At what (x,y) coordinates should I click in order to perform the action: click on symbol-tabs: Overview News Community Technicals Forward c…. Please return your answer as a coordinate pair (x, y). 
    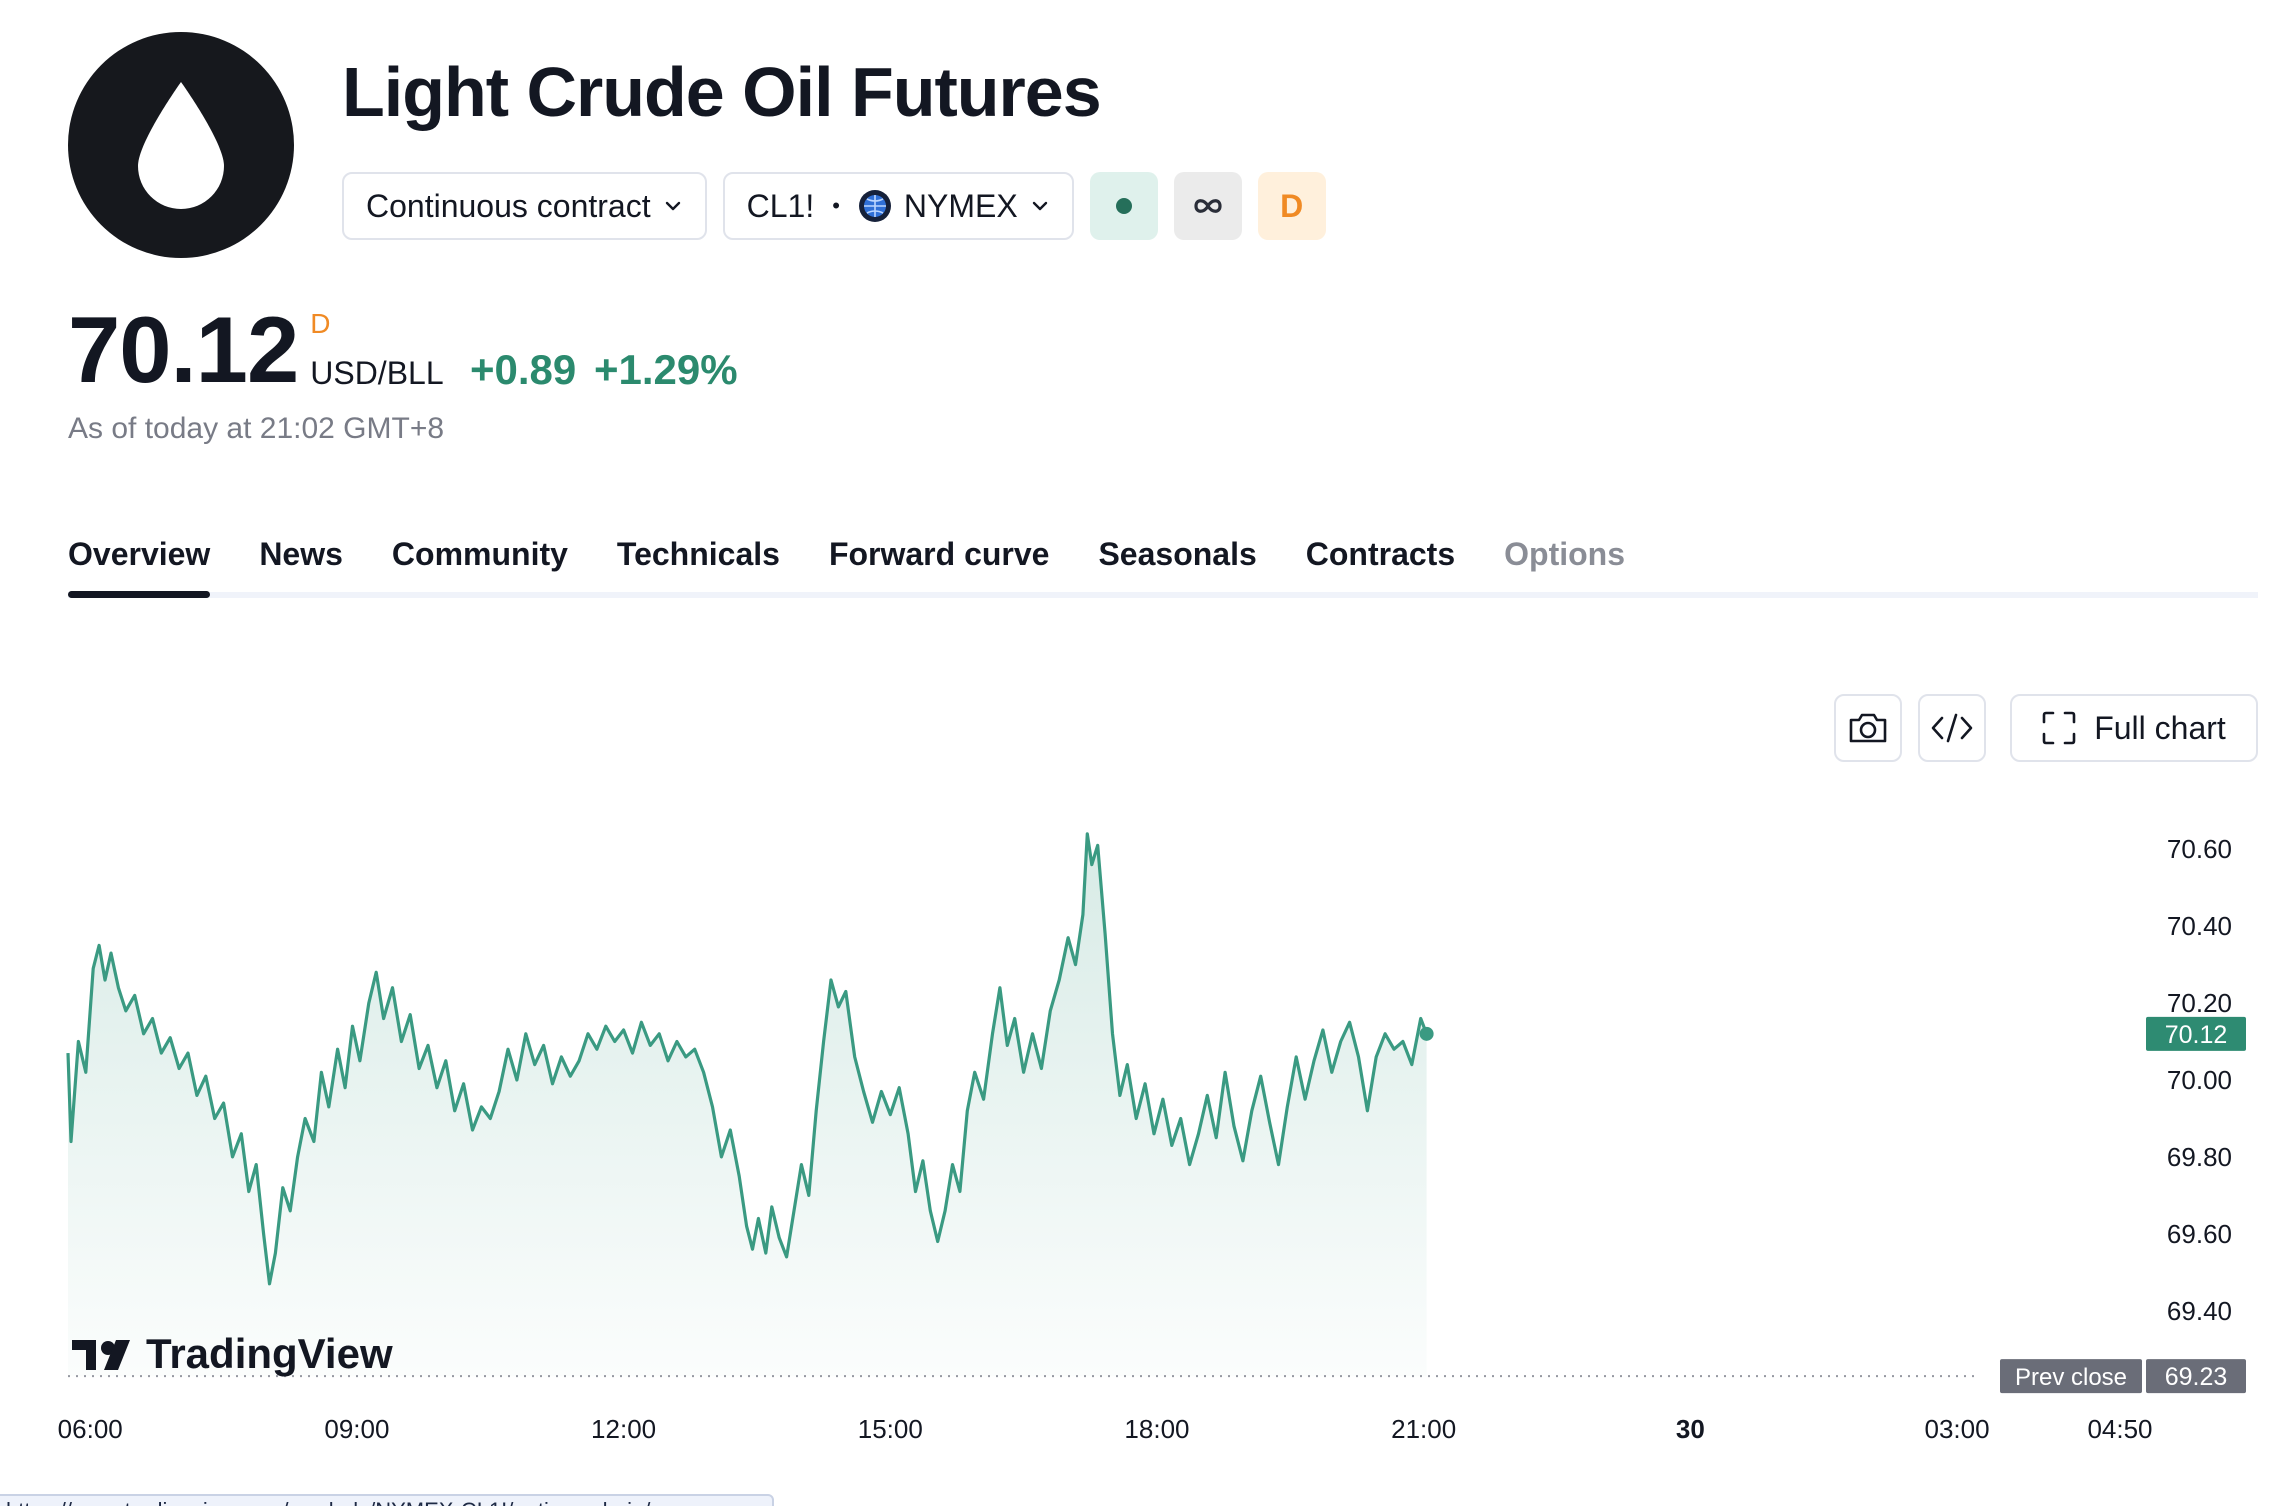
    Looking at the image, I should click on (1163, 567).